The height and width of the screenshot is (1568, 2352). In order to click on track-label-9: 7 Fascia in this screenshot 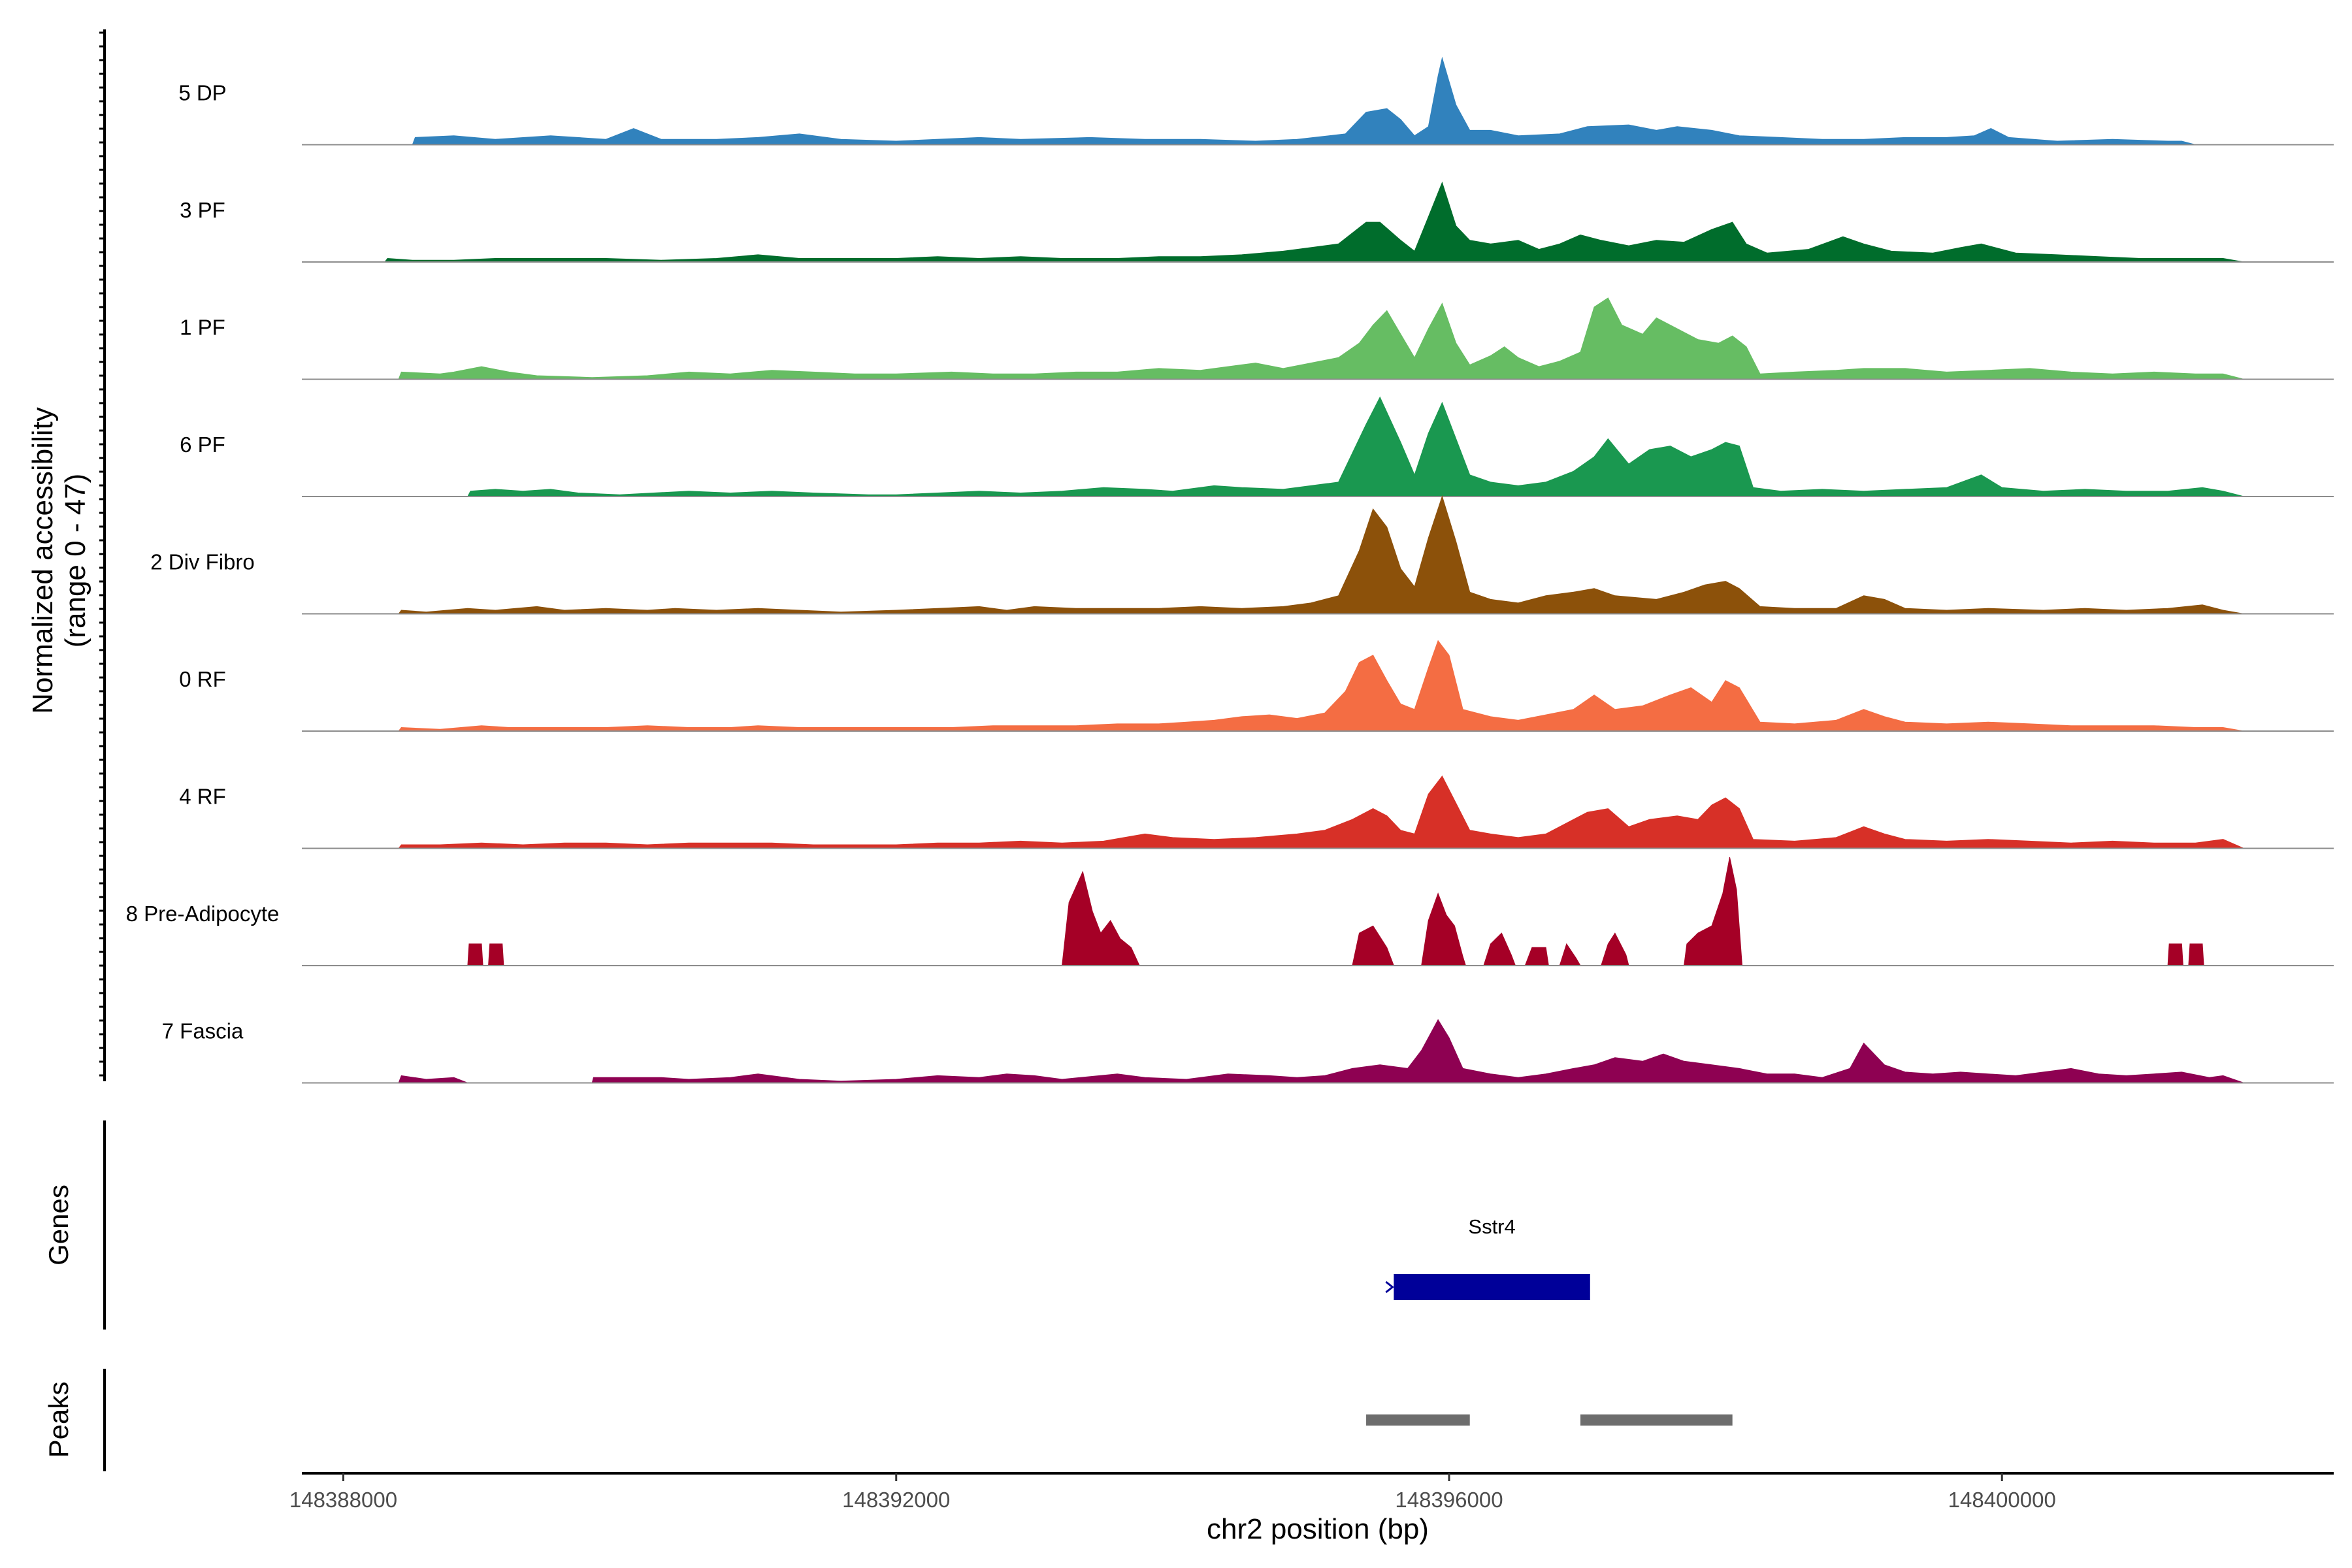, I will do `click(203, 1031)`.